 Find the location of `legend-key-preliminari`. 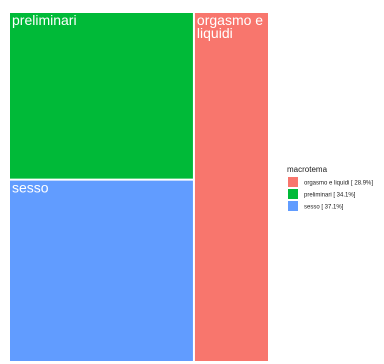

legend-key-preliminari is located at coordinates (293, 194).